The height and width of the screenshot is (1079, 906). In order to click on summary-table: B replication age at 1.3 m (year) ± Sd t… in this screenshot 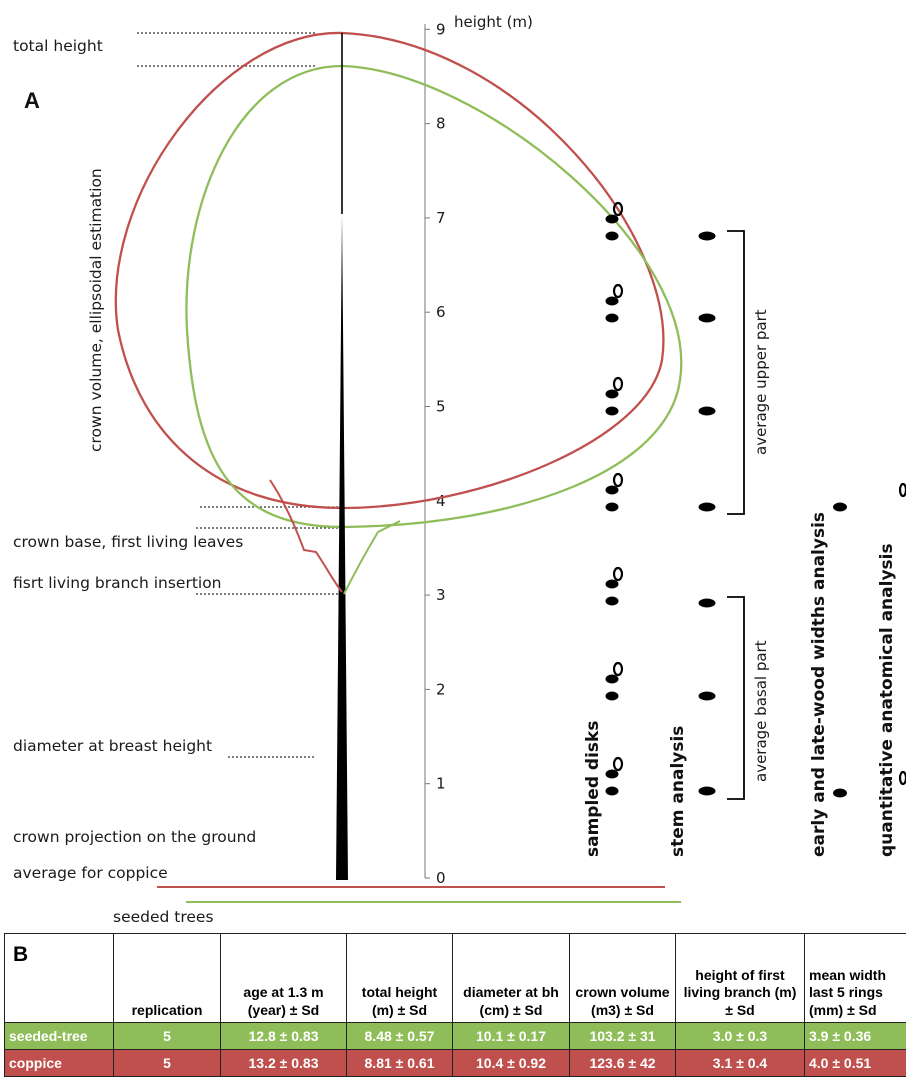, I will do `click(455, 1005)`.